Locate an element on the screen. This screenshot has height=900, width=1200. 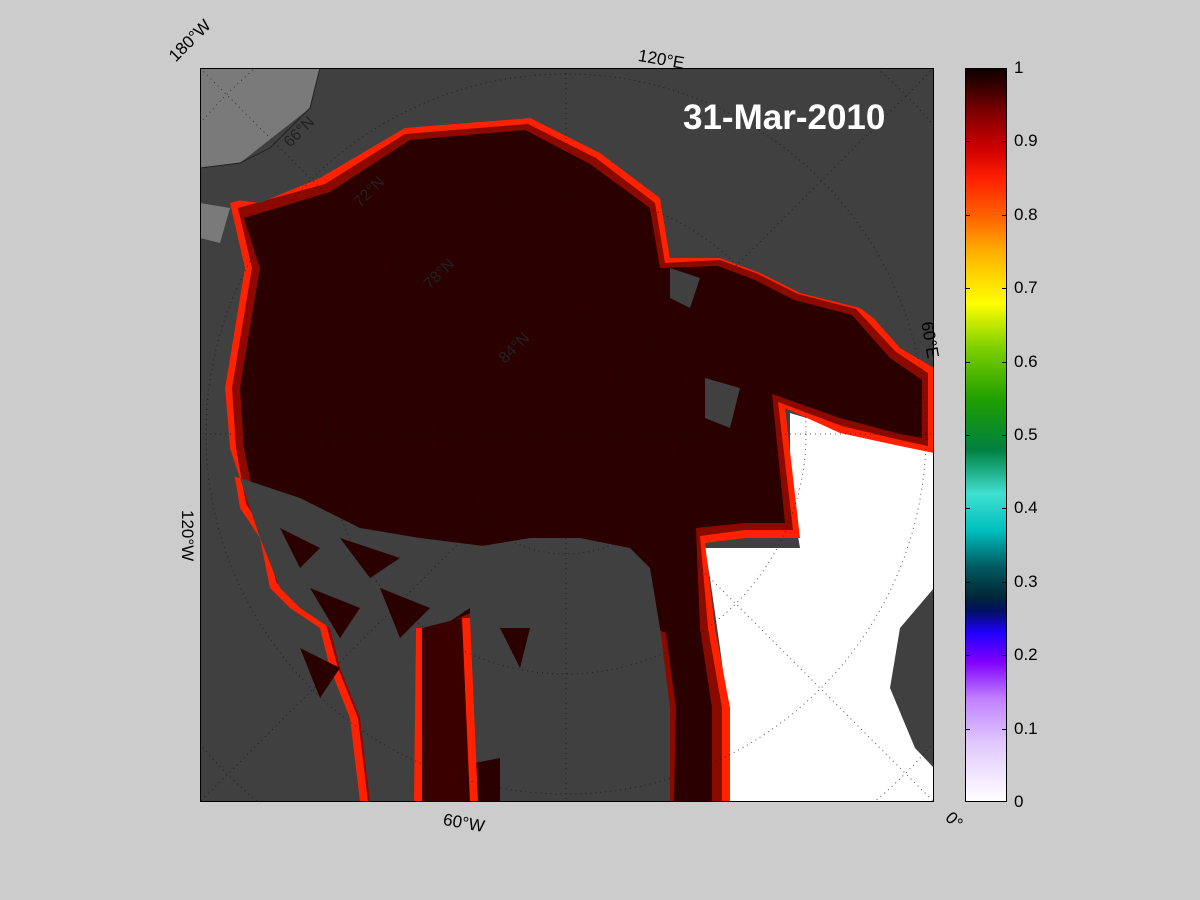
colorbar-tick-label: 0.7 is located at coordinates (1026, 288).